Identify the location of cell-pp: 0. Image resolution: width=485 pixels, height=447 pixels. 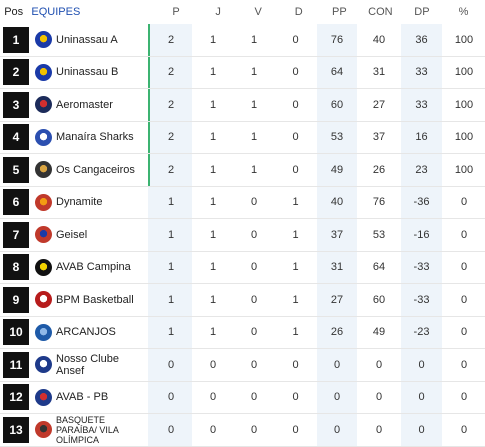
(337, 365).